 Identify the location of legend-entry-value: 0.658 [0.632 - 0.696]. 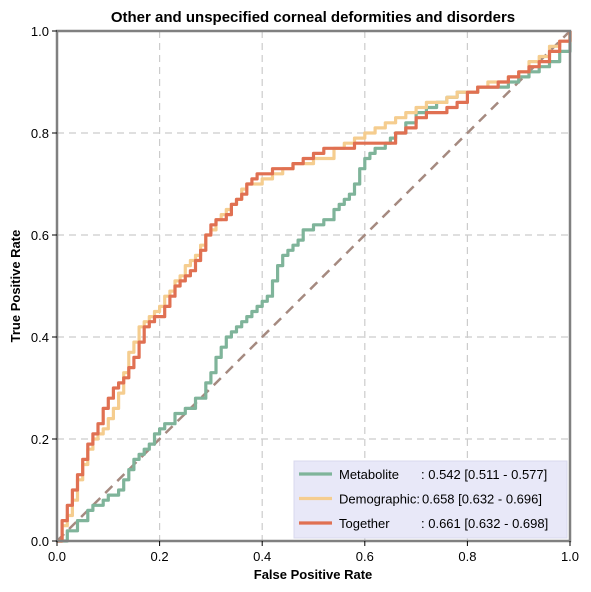
(482, 499).